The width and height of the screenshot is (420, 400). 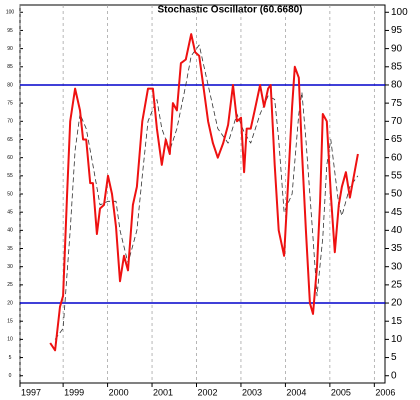 What do you see at coordinates (229, 10) in the screenshot?
I see `chart-title: Stochastic Oscillator (60.6680)` at bounding box center [229, 10].